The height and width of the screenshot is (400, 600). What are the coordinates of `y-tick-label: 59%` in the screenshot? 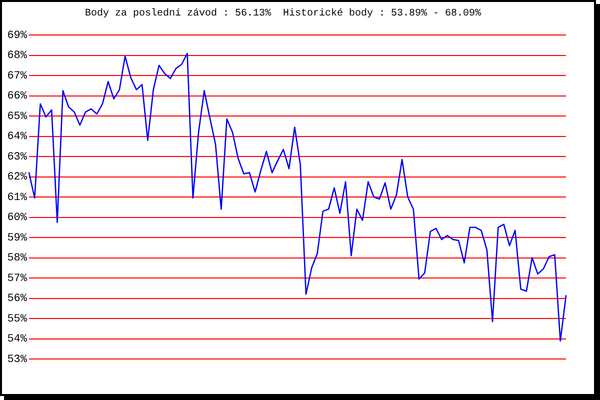 It's located at (17, 238).